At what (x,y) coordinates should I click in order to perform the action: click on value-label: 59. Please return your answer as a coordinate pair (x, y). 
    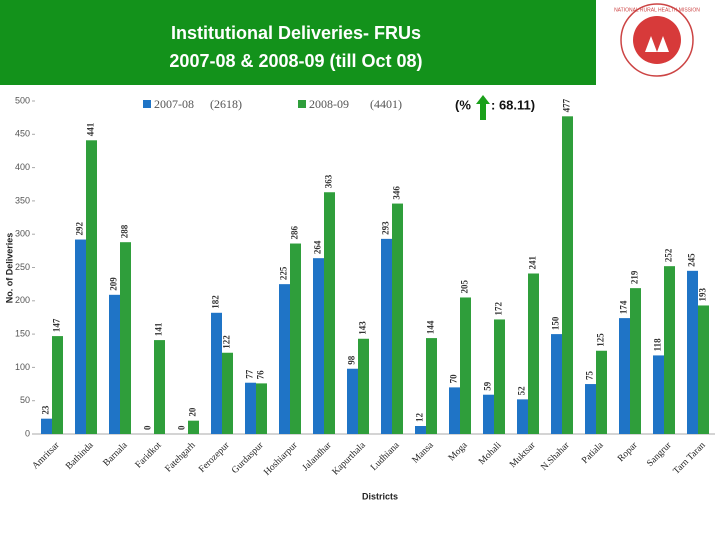
    Looking at the image, I should click on (488, 386).